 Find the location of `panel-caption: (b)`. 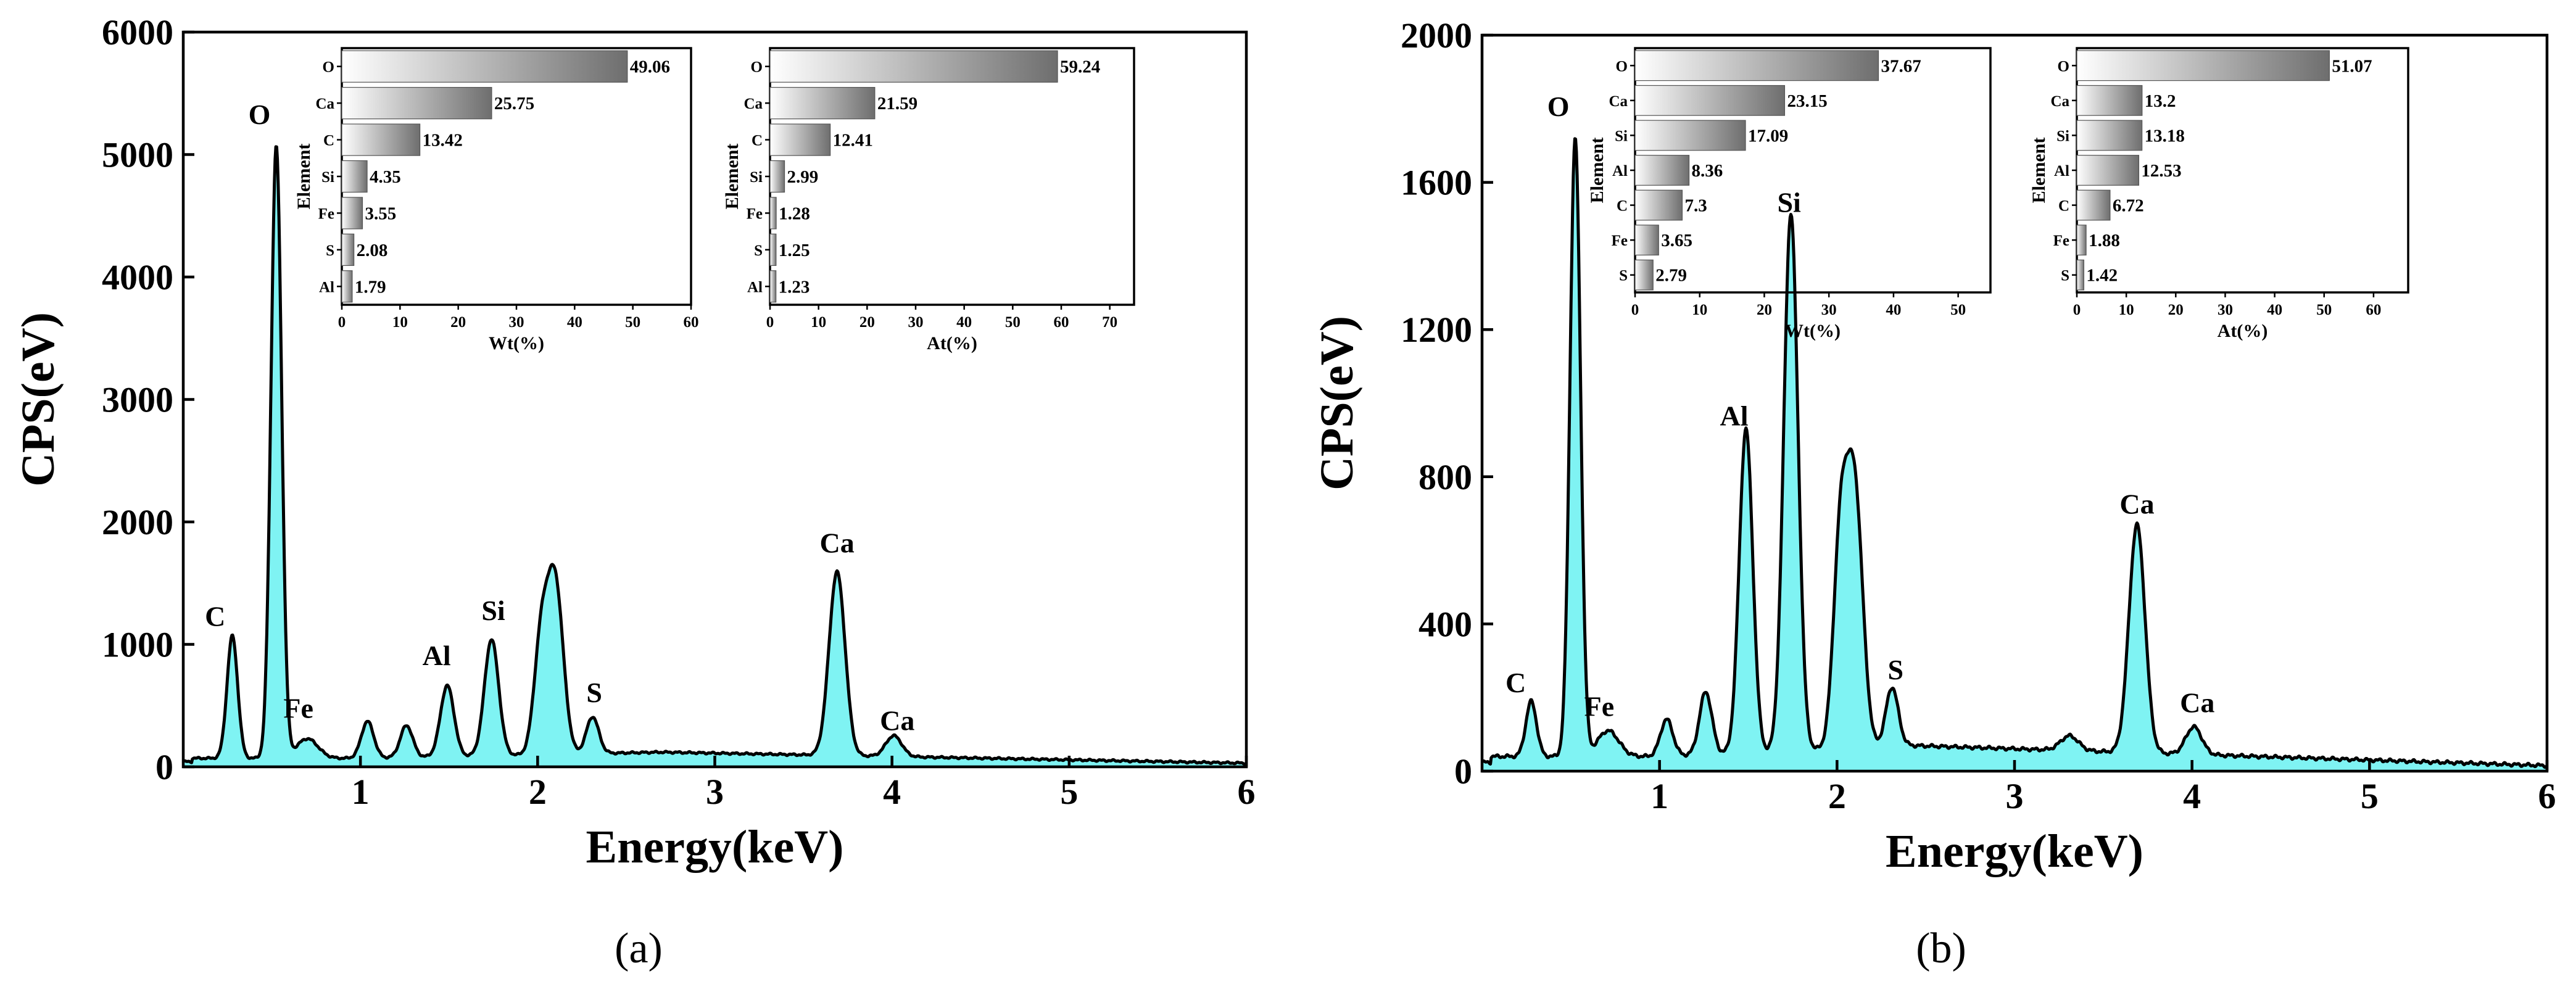

panel-caption: (b) is located at coordinates (1941, 948).